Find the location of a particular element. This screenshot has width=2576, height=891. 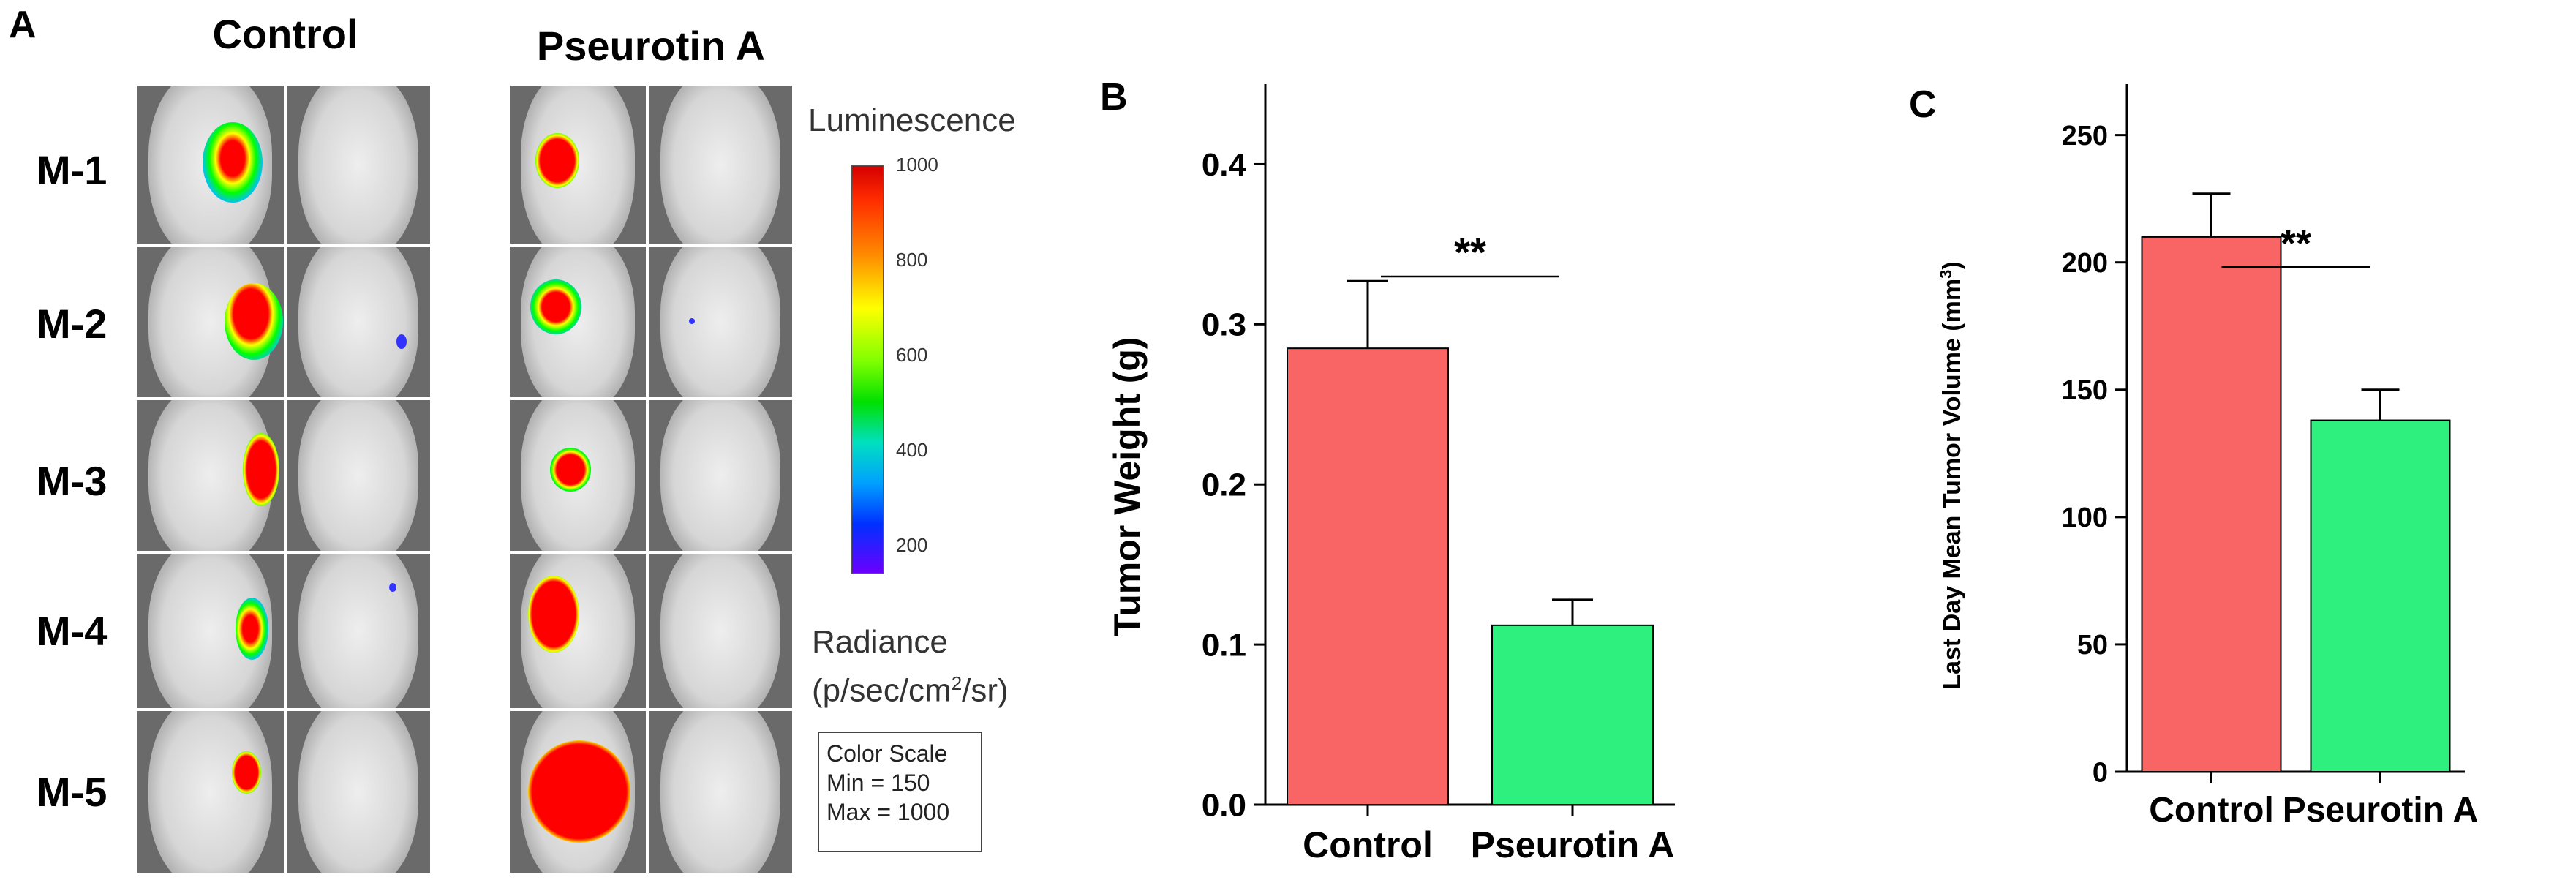

colorbar-tick-1000: 1000 is located at coordinates (917, 165).